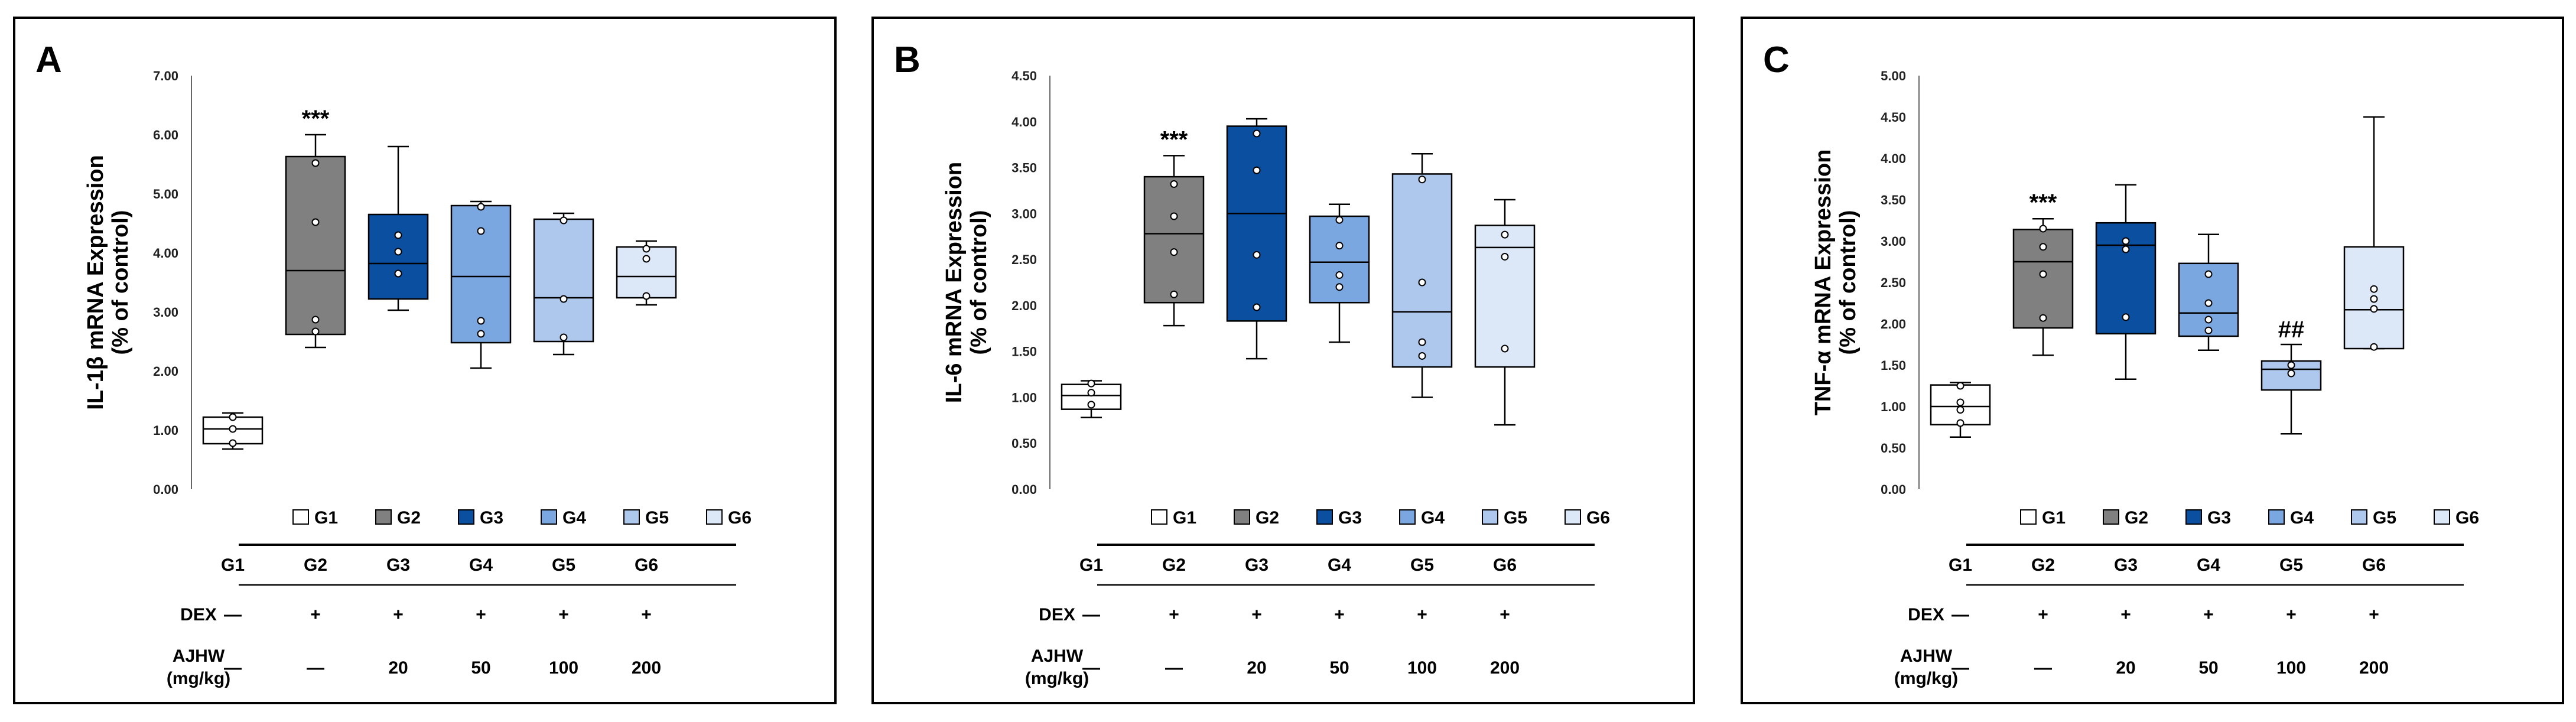 Image resolution: width=2576 pixels, height=722 pixels. I want to click on legend-label-g2: G2, so click(2136, 518).